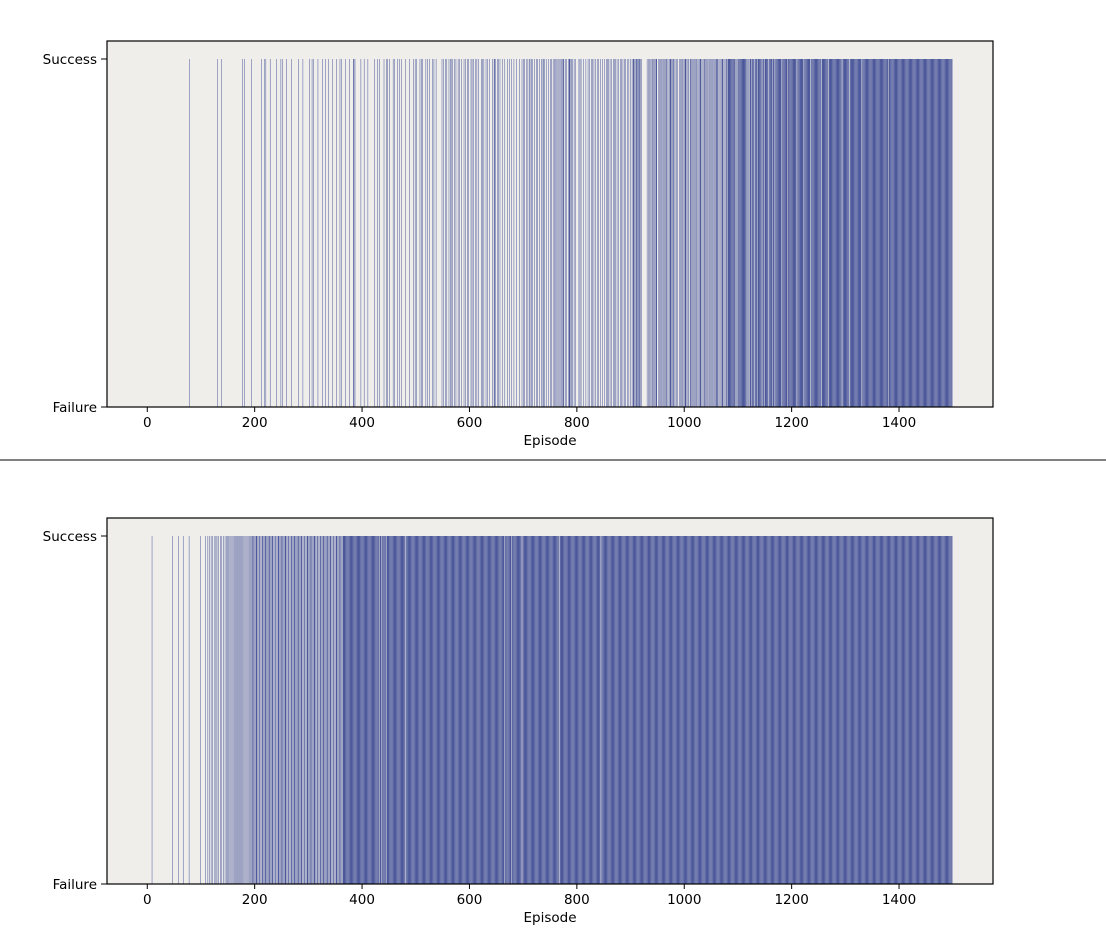  Describe the element at coordinates (75, 234) in the screenshot. I see `y-axis-1: Success Failure` at that location.